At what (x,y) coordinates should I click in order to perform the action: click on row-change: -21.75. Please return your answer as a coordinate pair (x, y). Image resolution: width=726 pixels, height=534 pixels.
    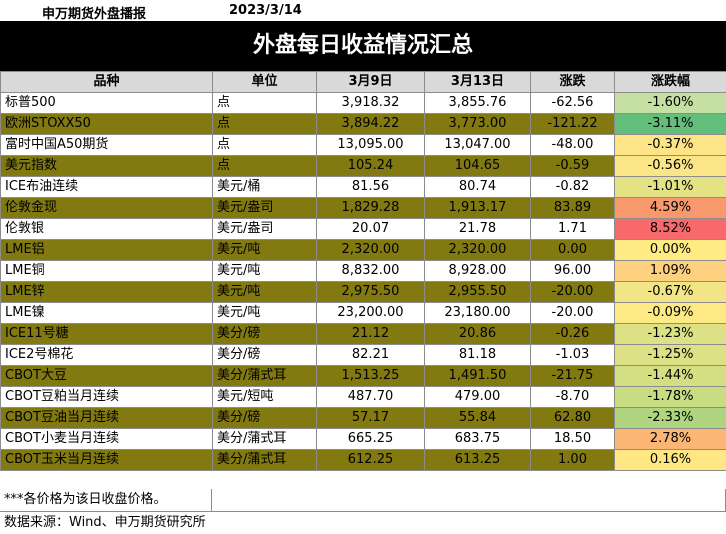
    Looking at the image, I should click on (573, 376).